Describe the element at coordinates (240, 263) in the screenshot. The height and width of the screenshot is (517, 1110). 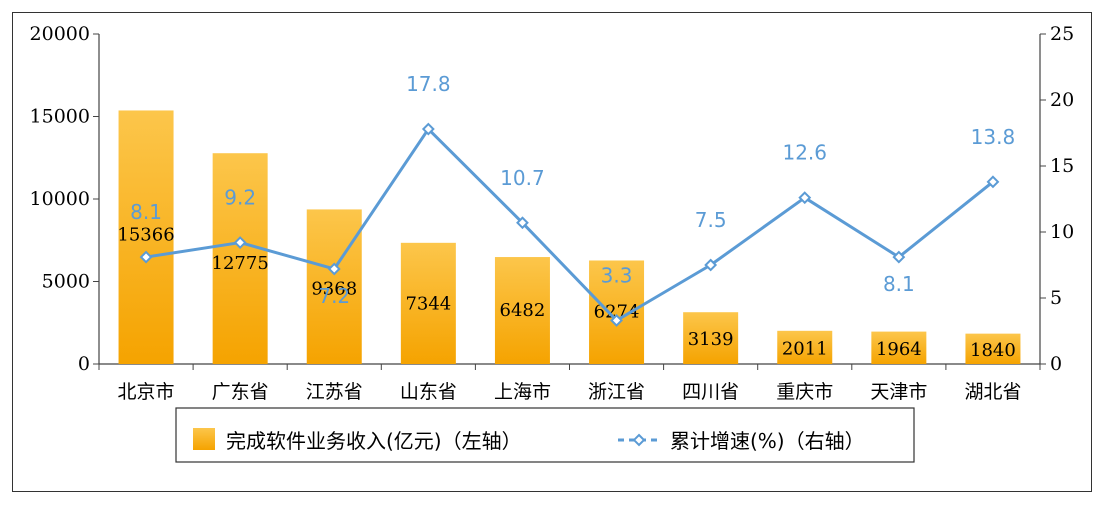
I see `bar-value-label: 12775` at that location.